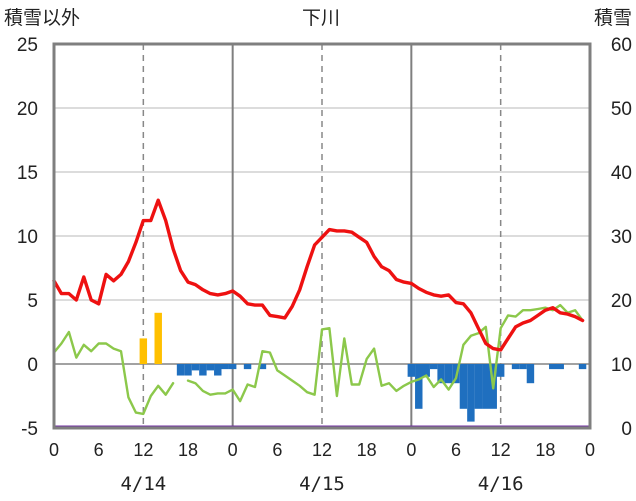 The image size is (636, 501). I want to click on right-tick-label: 60, so click(621, 45).